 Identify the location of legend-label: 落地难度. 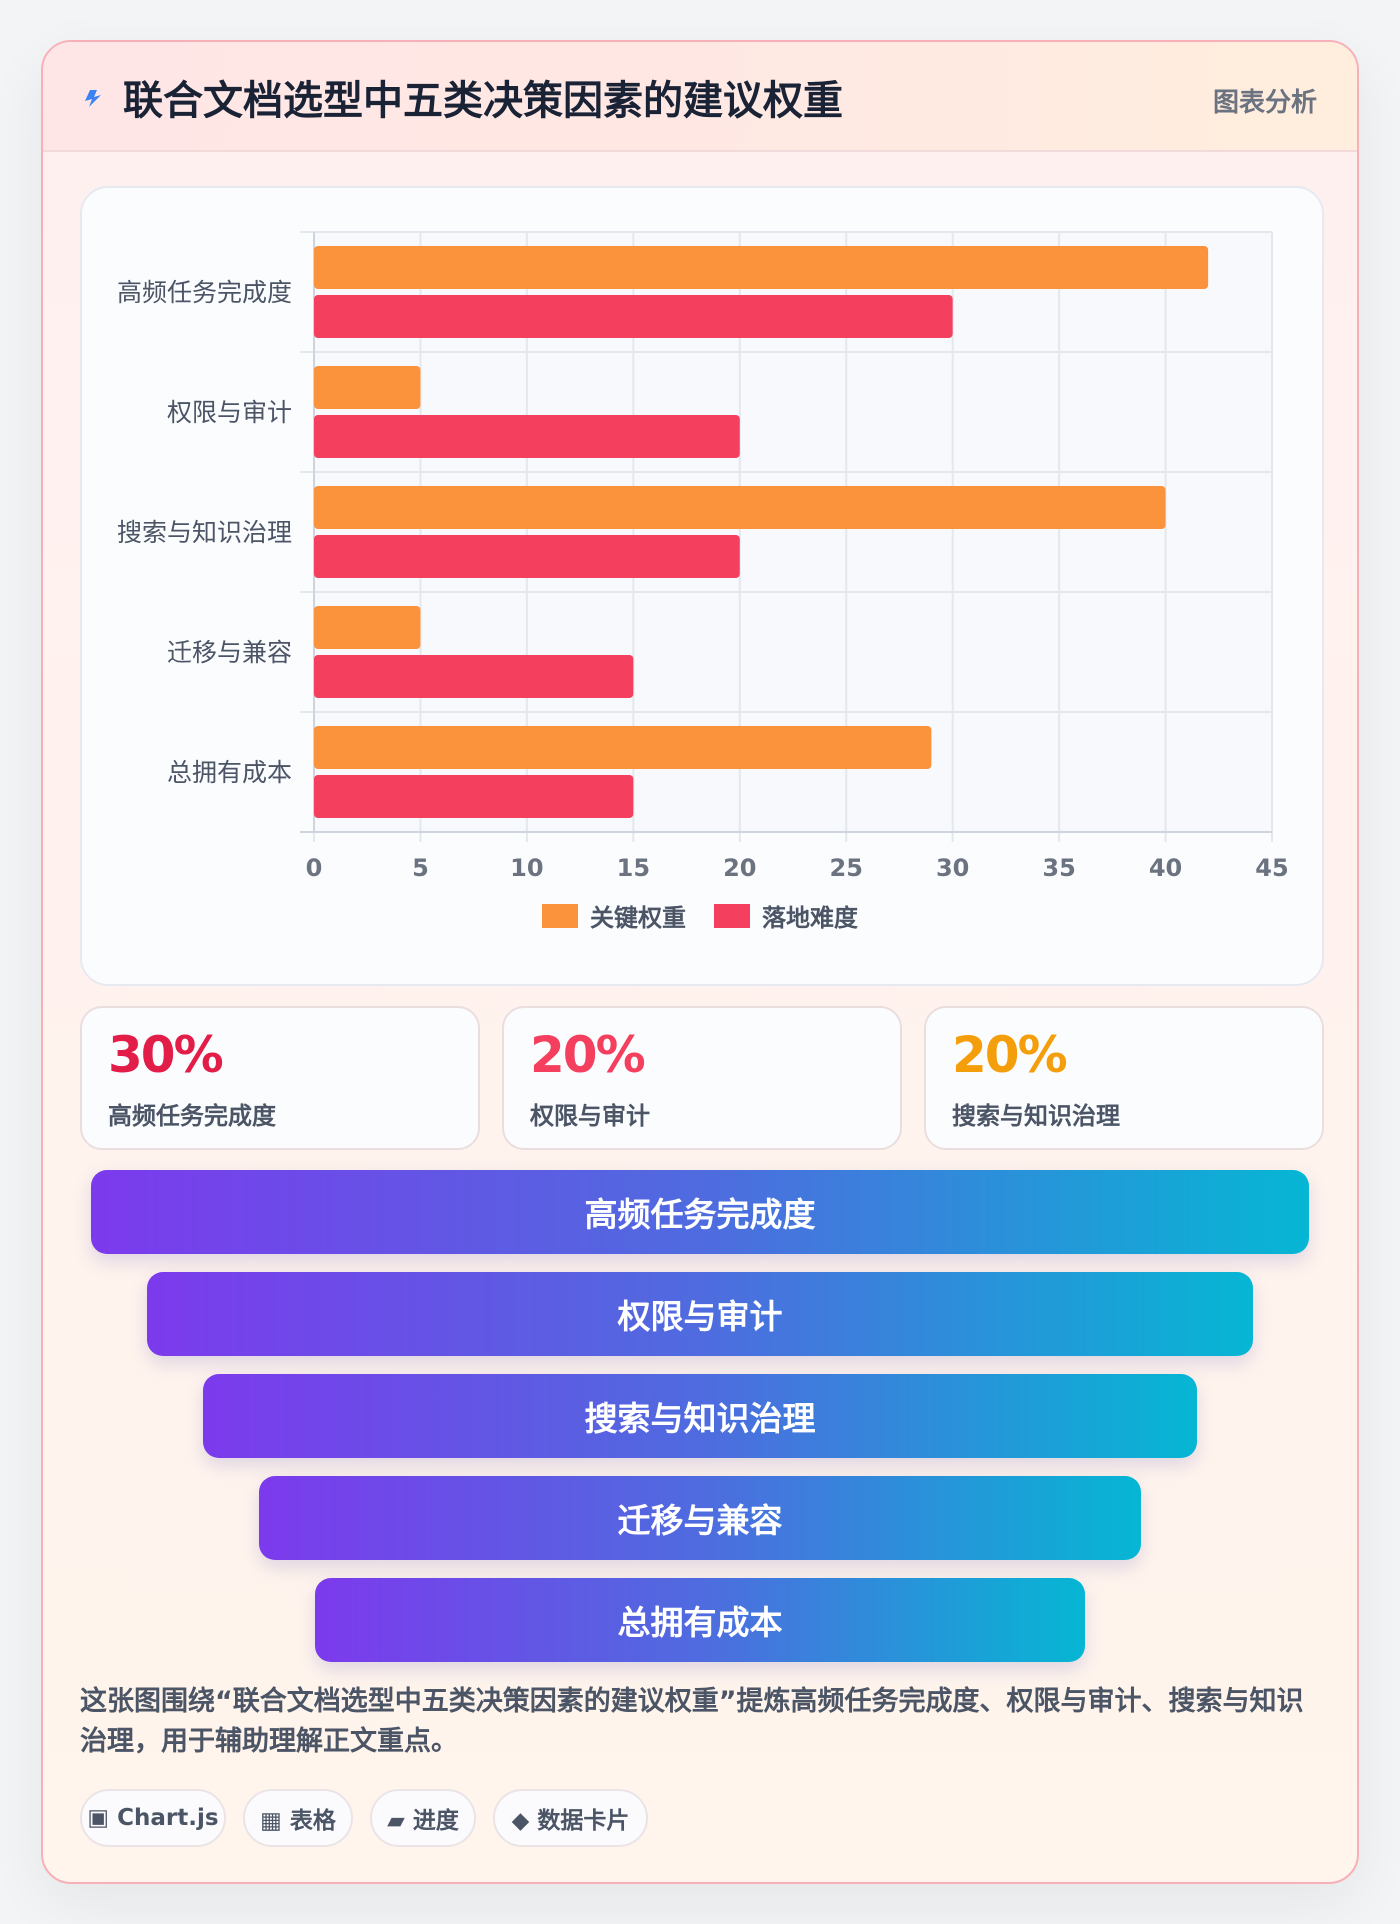
(810, 918).